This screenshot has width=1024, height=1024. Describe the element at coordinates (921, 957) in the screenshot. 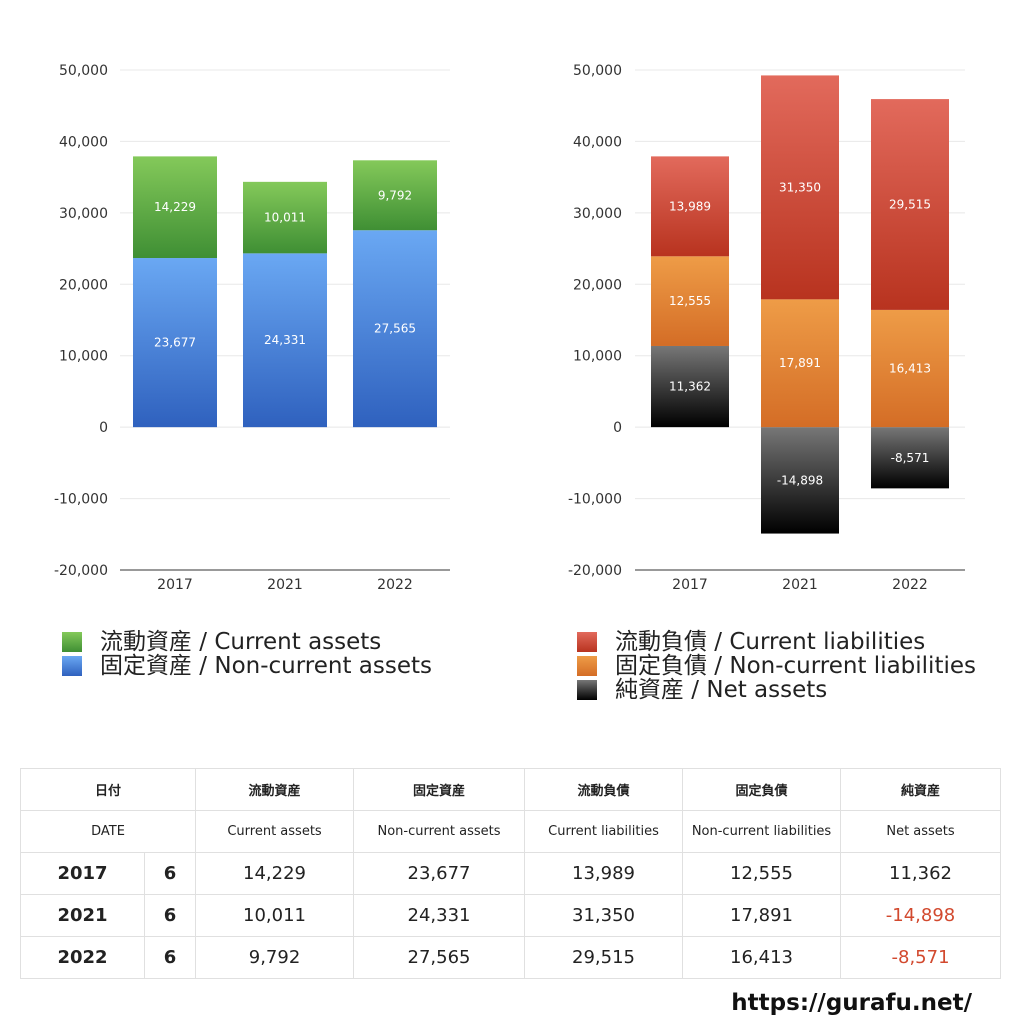

I see `cell-net-assets: -8,571` at that location.